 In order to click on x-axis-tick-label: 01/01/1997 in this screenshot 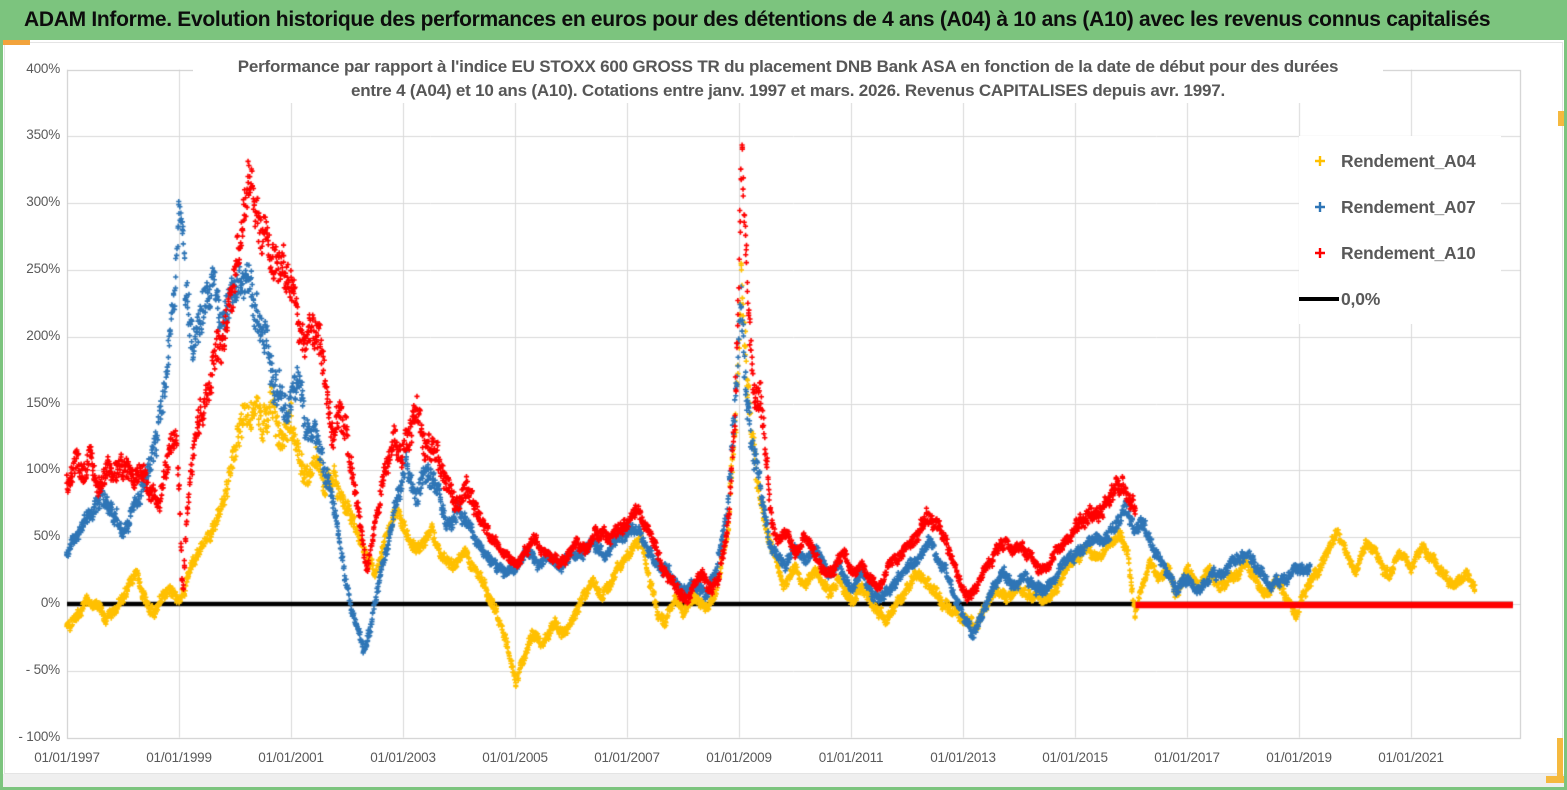, I will do `click(67, 757)`.